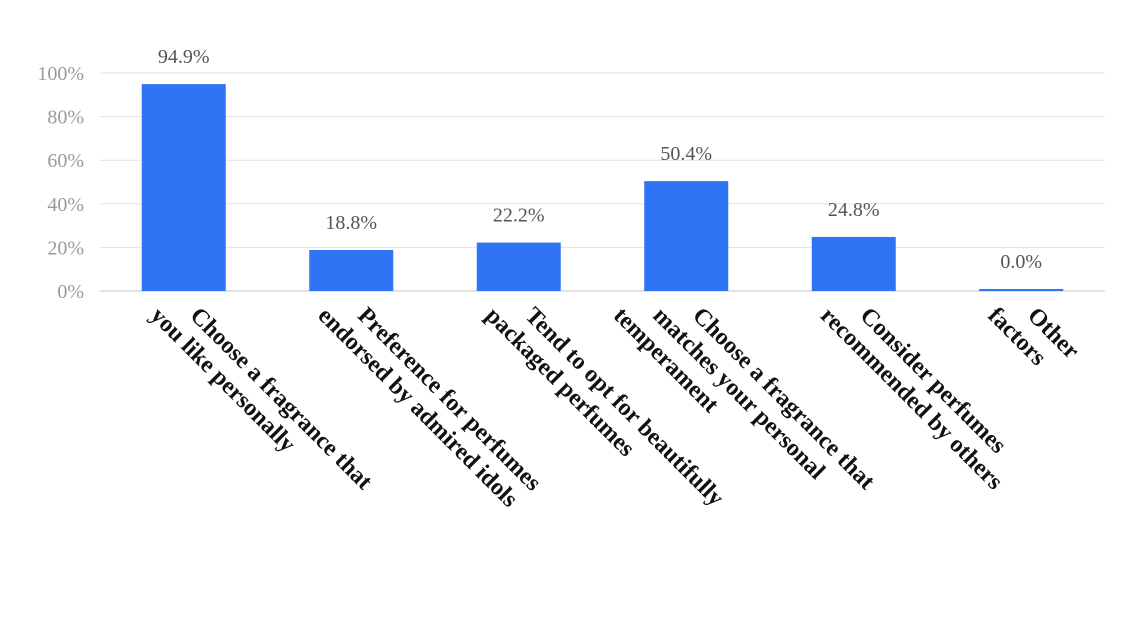 This screenshot has width=1134, height=626. I want to click on y-tick-label: 100%, so click(60, 74).